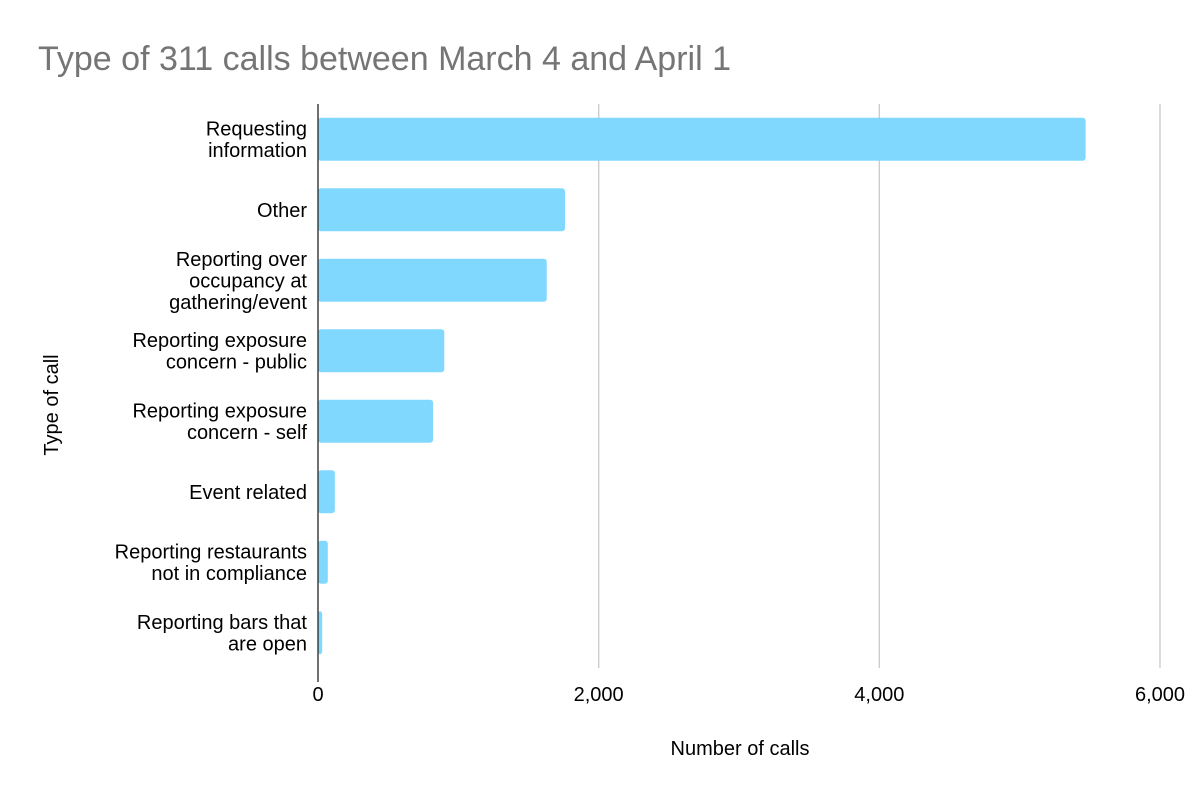 This screenshot has width=1200, height=805. Describe the element at coordinates (236, 363) in the screenshot. I see `category-label-line: concern - public` at that location.